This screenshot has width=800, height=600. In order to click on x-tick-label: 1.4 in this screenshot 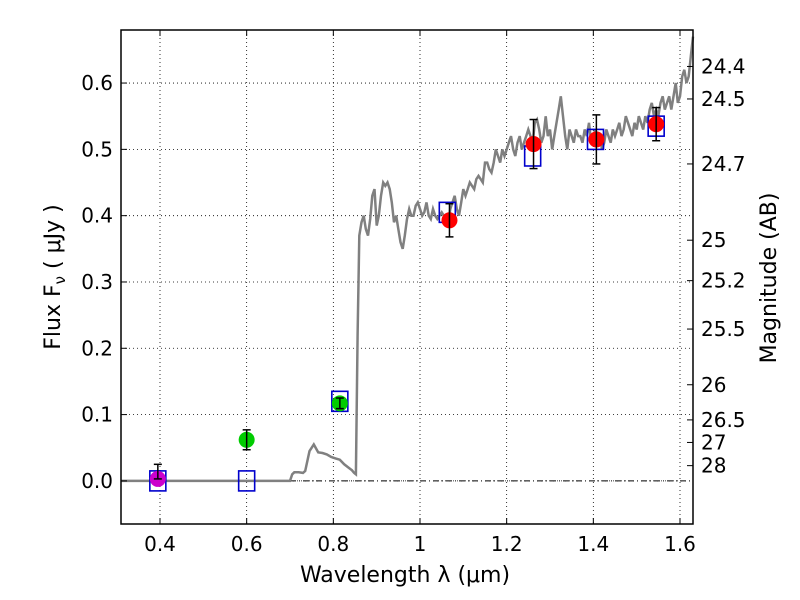, I will do `click(593, 544)`.